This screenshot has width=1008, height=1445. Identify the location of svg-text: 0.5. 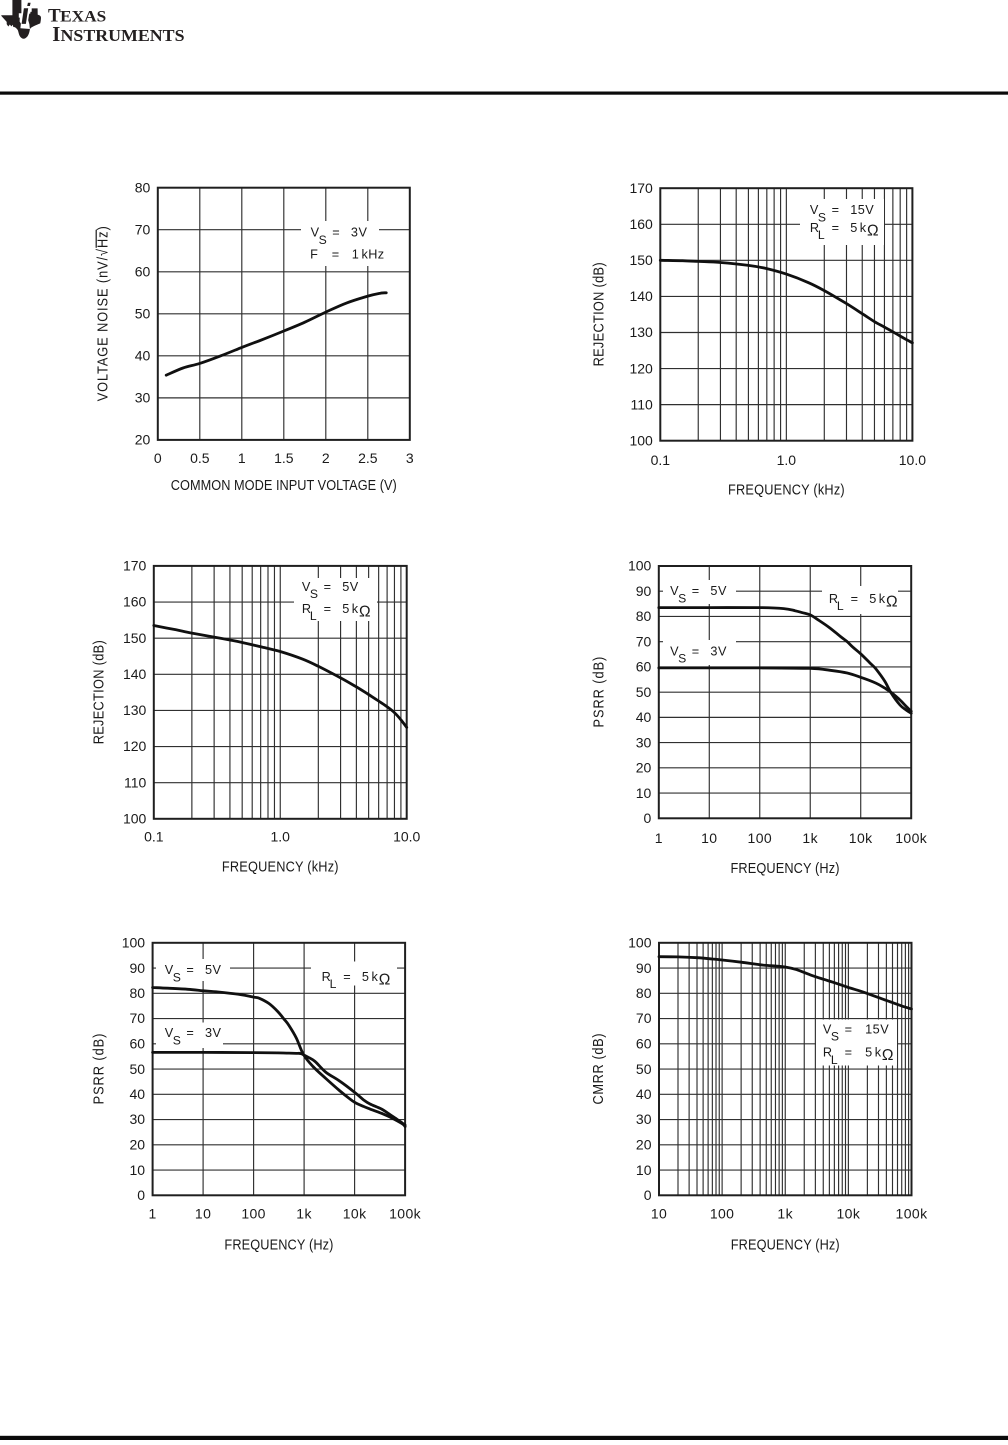
(200, 458).